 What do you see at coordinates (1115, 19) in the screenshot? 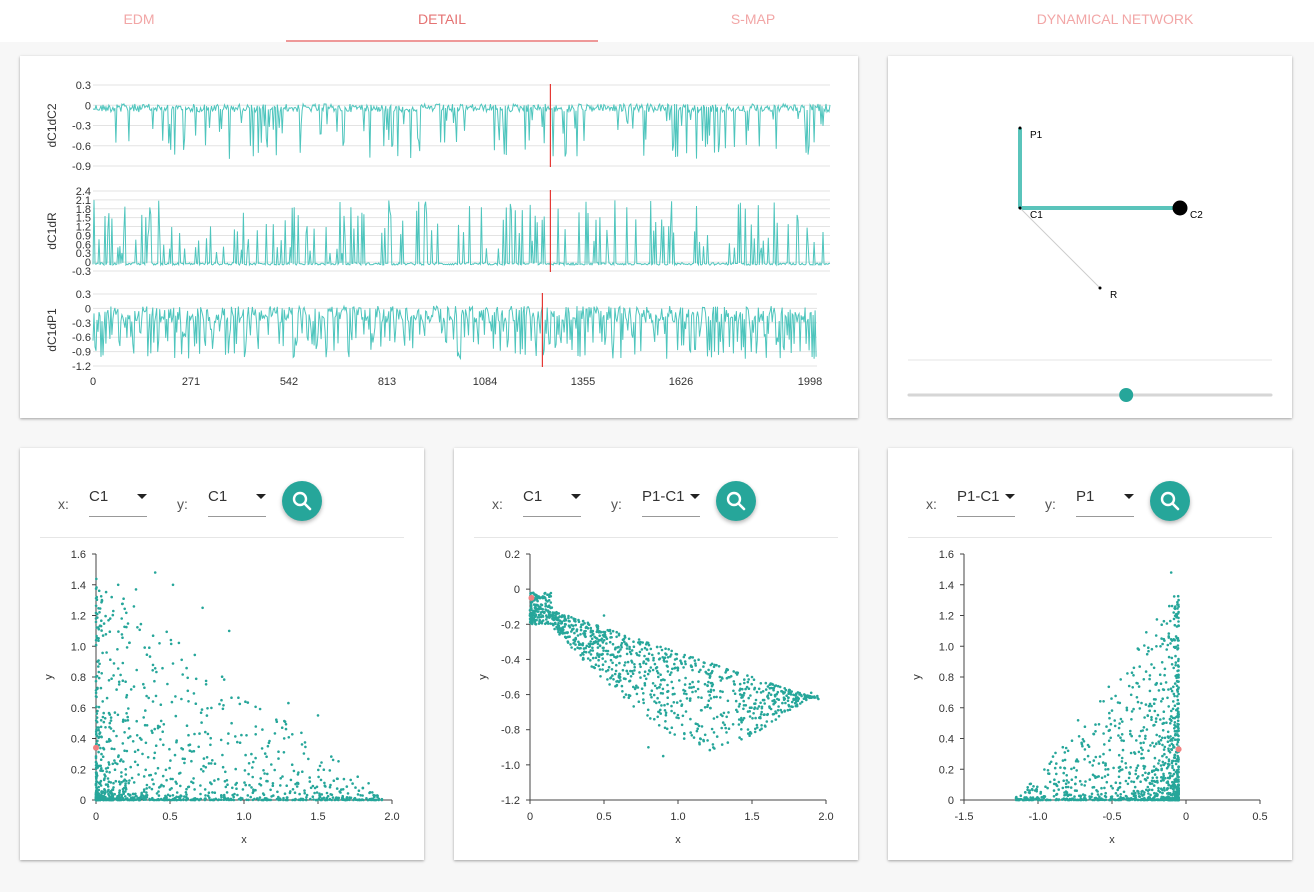
I see `tab-dynamical-network: DYNAMICAL NETWORK` at bounding box center [1115, 19].